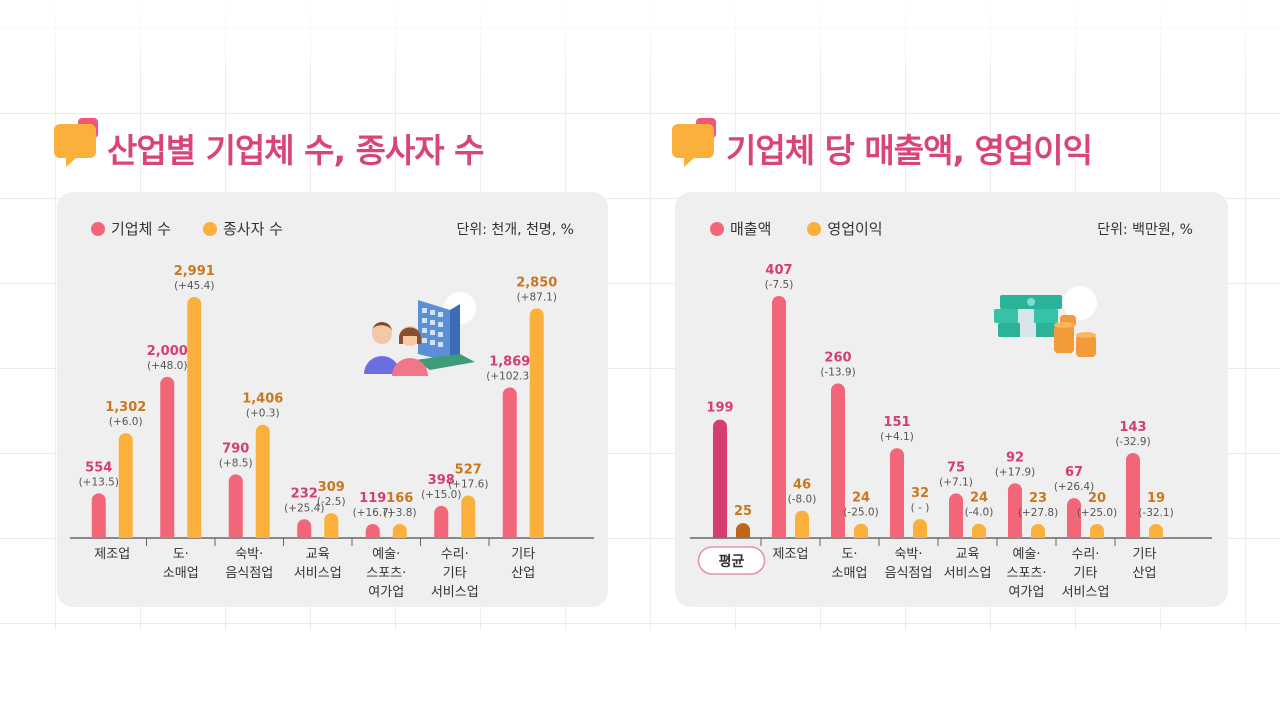  Describe the element at coordinates (717, 228) in the screenshot. I see `legend-swatch-sales` at that location.